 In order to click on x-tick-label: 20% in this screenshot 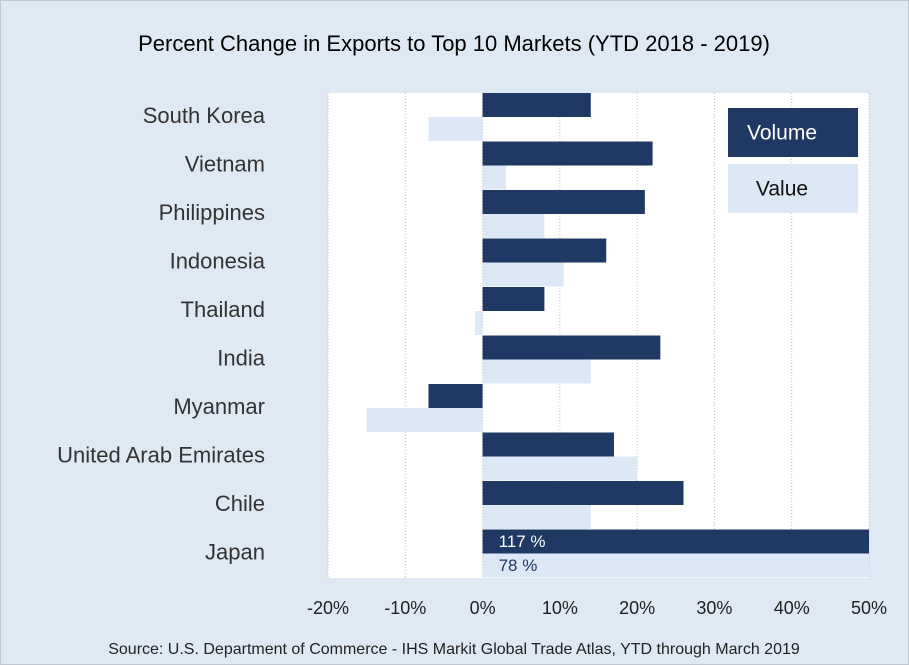, I will do `click(637, 608)`.